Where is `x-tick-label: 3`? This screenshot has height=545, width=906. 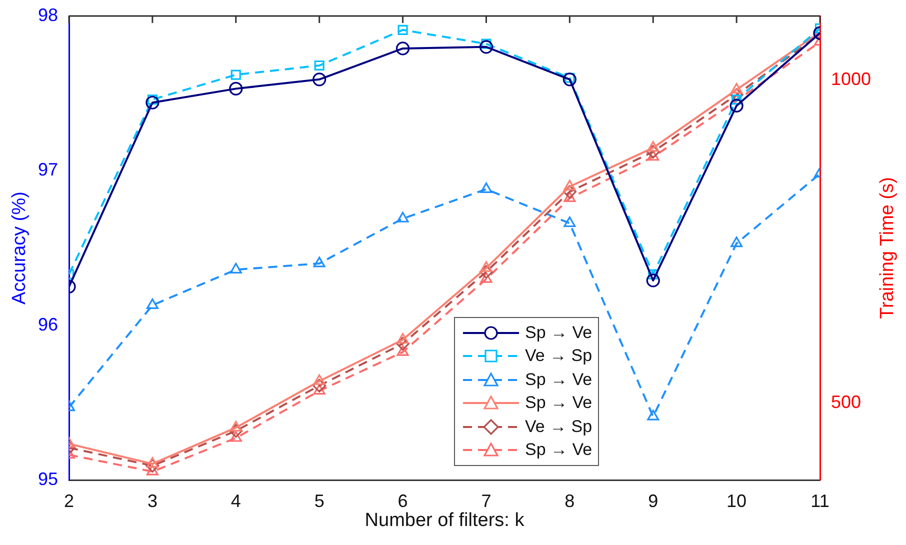 x-tick-label: 3 is located at coordinates (152, 500).